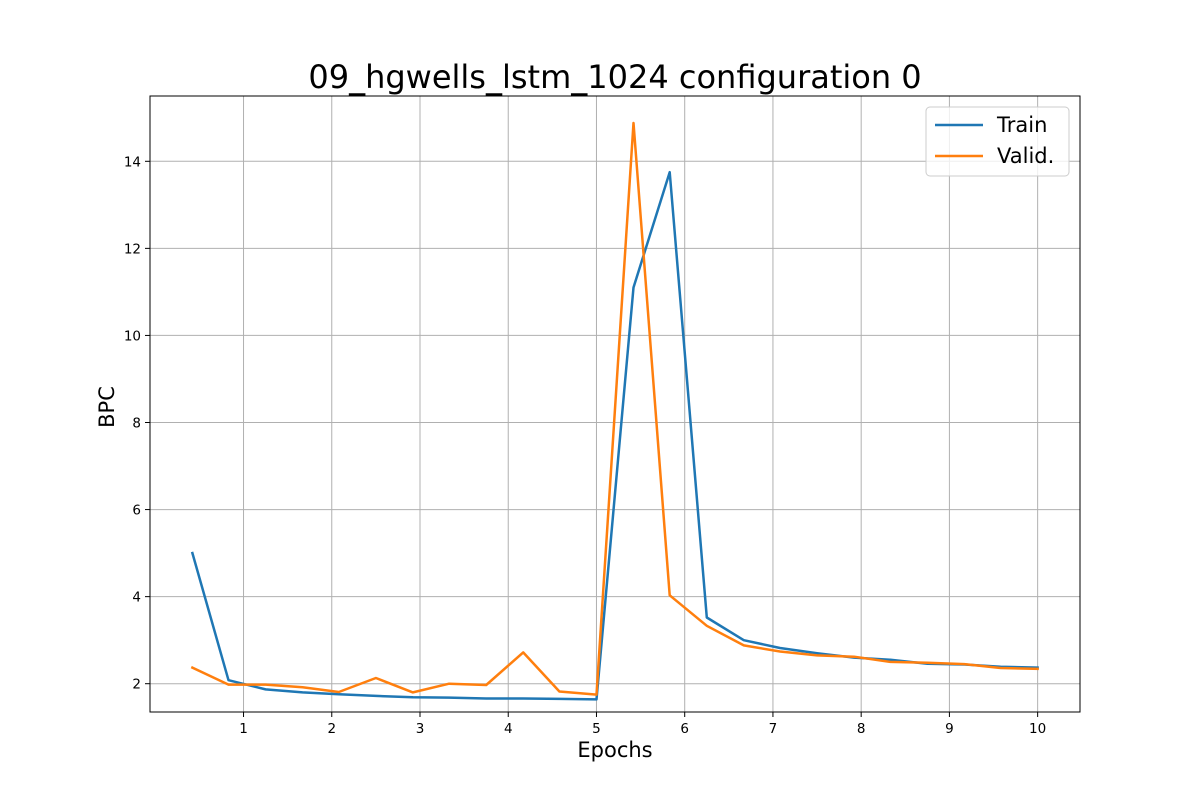  I want to click on x-tick-label: 6, so click(684, 729).